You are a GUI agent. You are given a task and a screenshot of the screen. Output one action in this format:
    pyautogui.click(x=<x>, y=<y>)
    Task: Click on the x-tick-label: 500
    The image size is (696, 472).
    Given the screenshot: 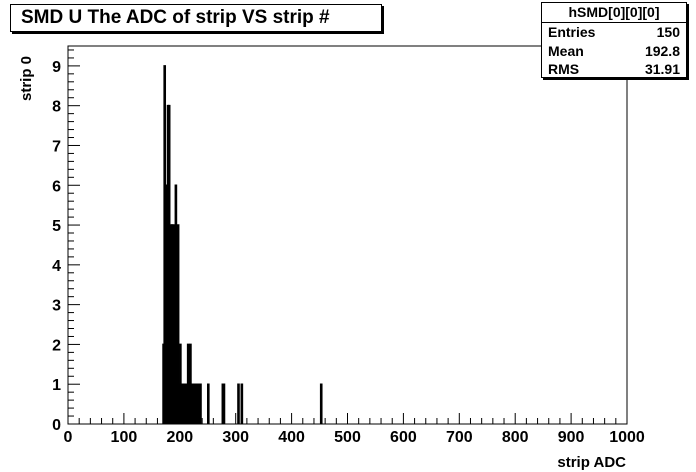 What is the action you would take?
    pyautogui.click(x=347, y=437)
    